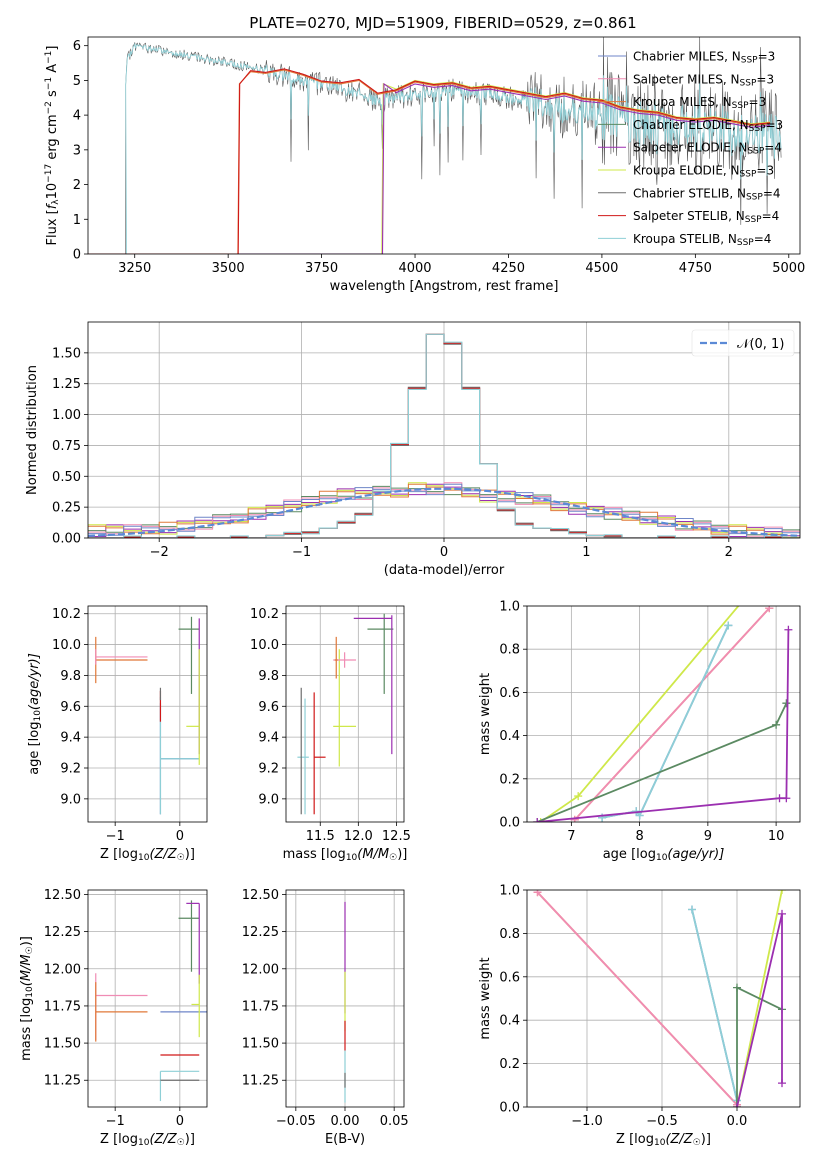  What do you see at coordinates (707, 194) in the screenshot?
I see `legend-label: Chabrier STELIB, NSSP=4` at bounding box center [707, 194].